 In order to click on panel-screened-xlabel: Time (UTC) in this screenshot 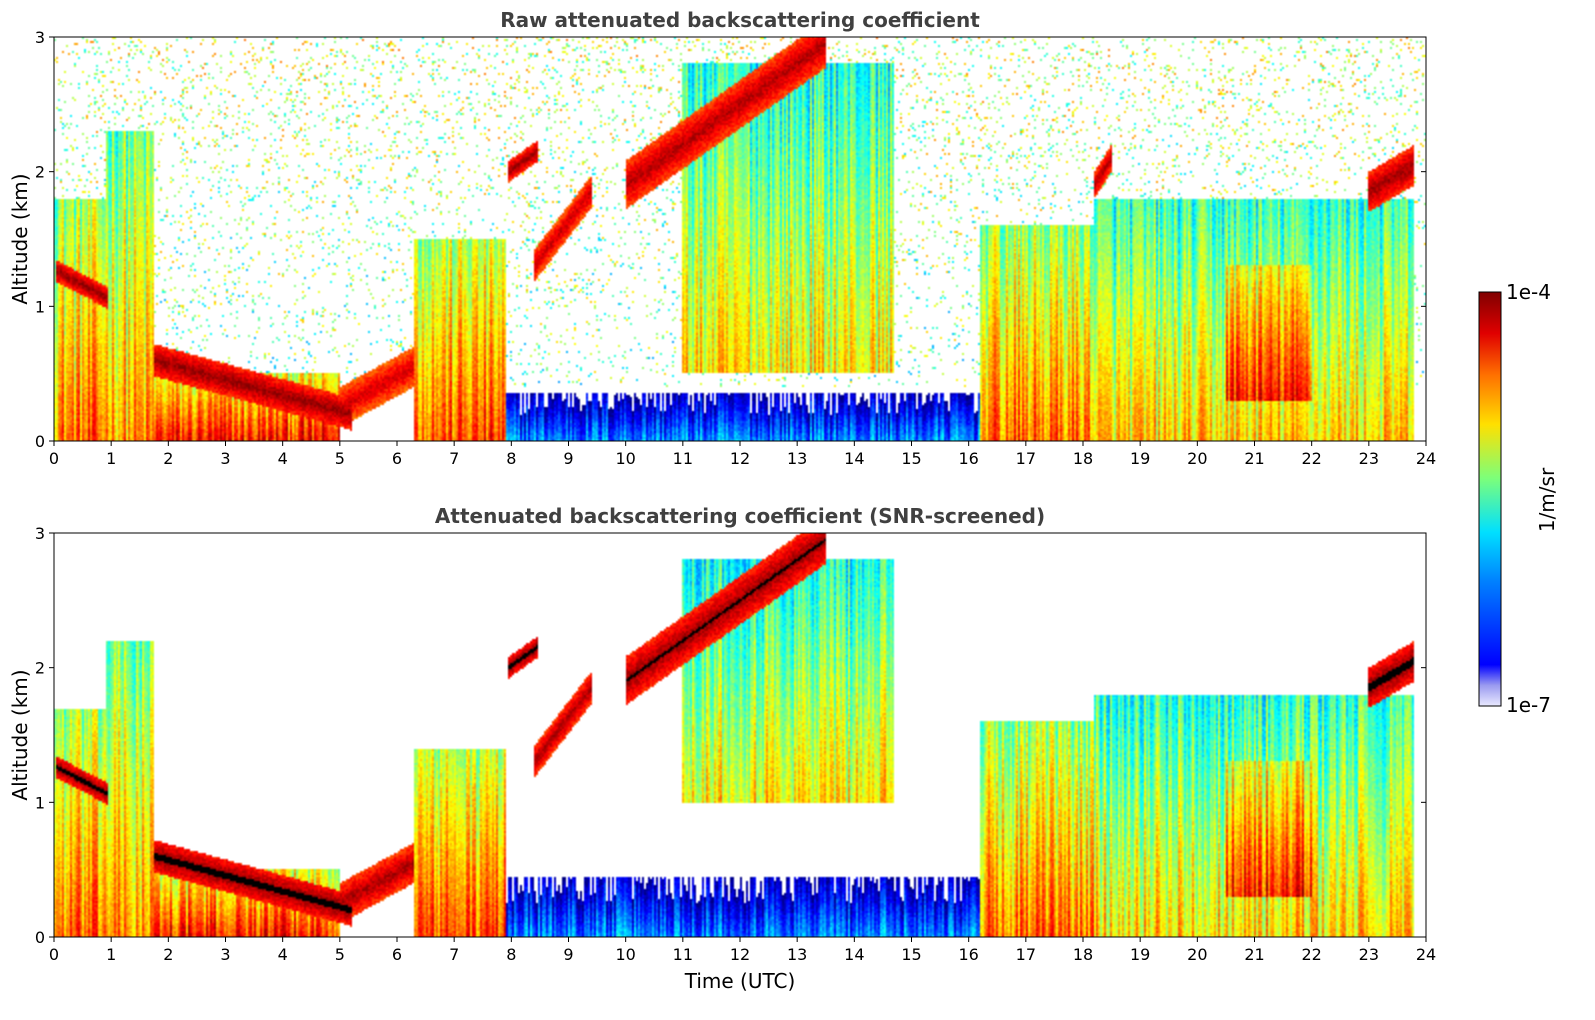, I will do `click(740, 981)`.